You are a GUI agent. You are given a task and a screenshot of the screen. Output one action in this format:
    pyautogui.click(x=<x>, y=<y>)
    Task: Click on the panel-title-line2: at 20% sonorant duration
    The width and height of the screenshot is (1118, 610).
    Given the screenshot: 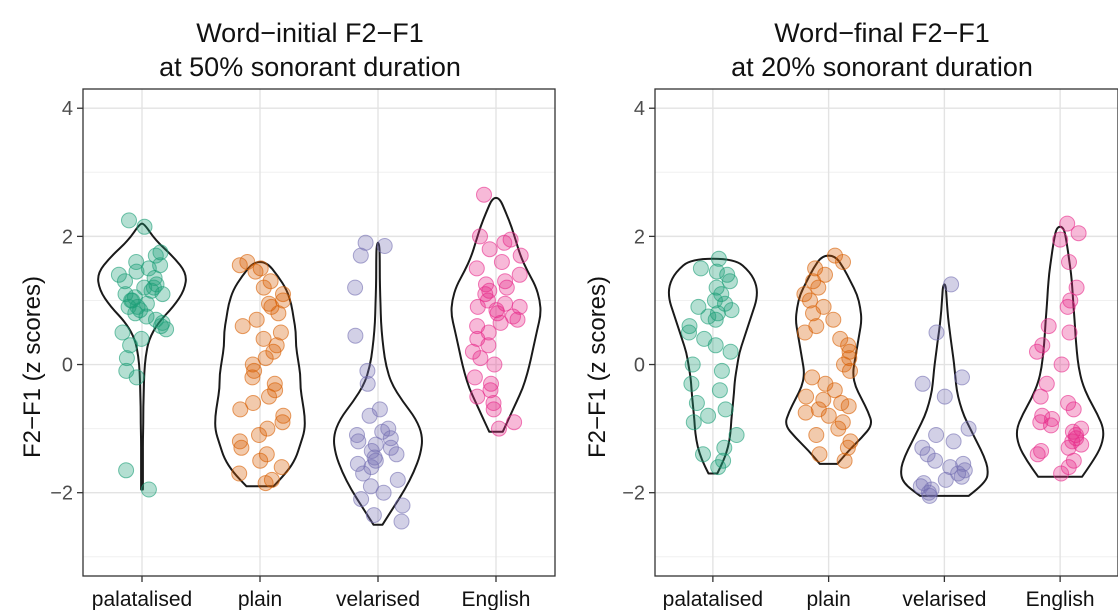 What is the action you would take?
    pyautogui.click(x=882, y=67)
    